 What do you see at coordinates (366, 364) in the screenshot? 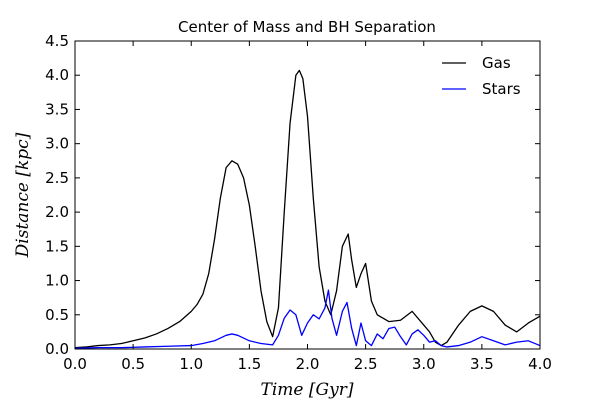
I see `x-tick-label: 2.5` at bounding box center [366, 364].